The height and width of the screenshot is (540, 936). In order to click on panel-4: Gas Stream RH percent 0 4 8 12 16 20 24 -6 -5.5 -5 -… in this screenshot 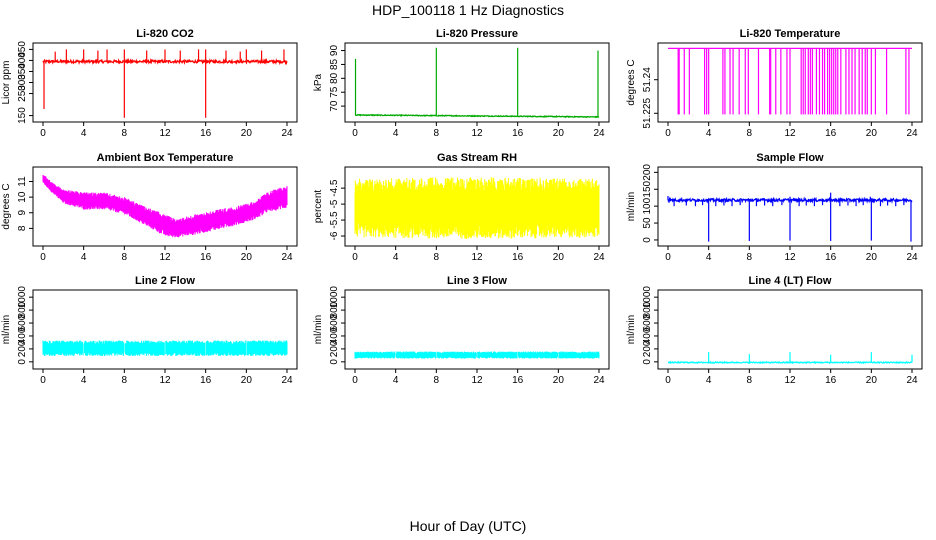, I will do `click(461, 207)`.